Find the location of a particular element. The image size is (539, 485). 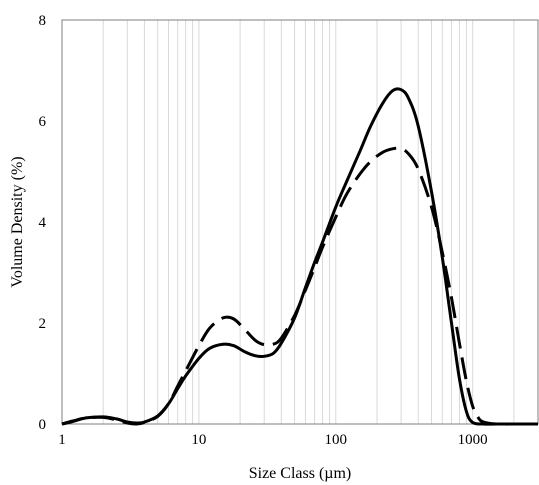

x-tick-label: 1 is located at coordinates (62, 440).